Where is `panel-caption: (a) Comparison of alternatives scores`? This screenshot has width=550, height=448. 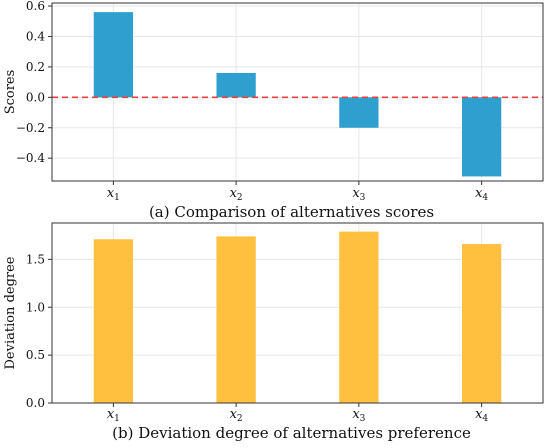 panel-caption: (a) Comparison of alternatives scores is located at coordinates (291, 212).